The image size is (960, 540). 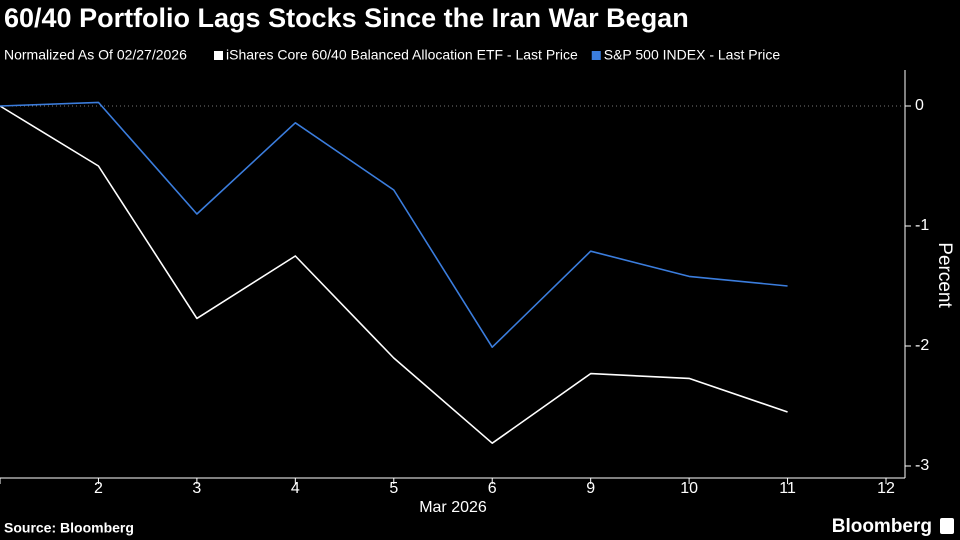 What do you see at coordinates (922, 345) in the screenshot?
I see `y-tick-label: -2` at bounding box center [922, 345].